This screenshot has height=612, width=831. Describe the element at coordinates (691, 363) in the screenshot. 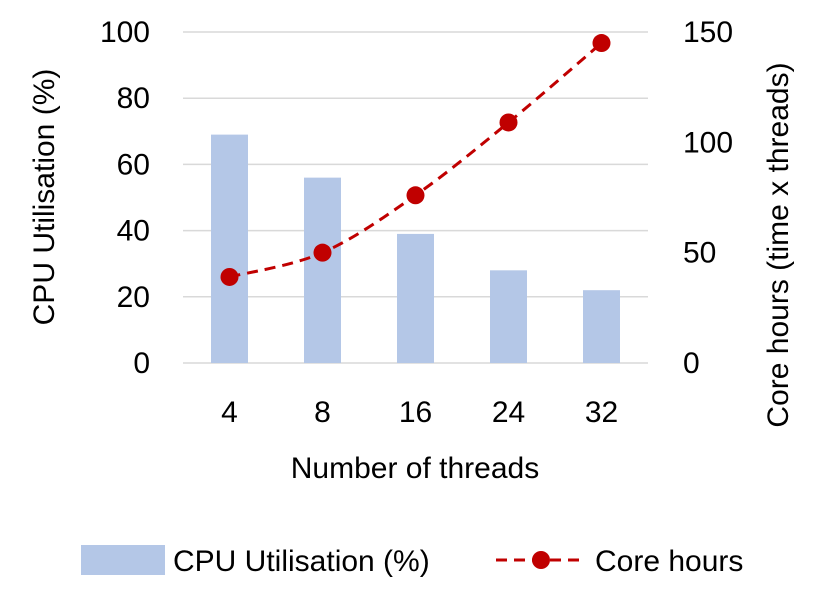

I see `y2-tick-label: 0` at that location.